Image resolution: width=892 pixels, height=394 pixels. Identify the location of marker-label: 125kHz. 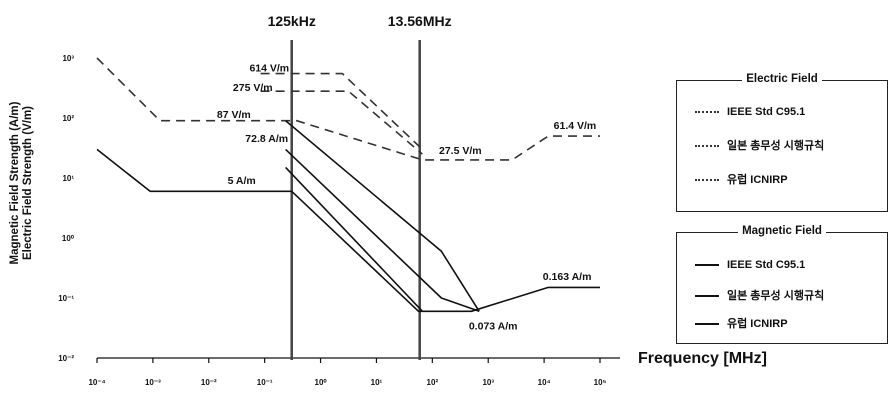
(292, 21).